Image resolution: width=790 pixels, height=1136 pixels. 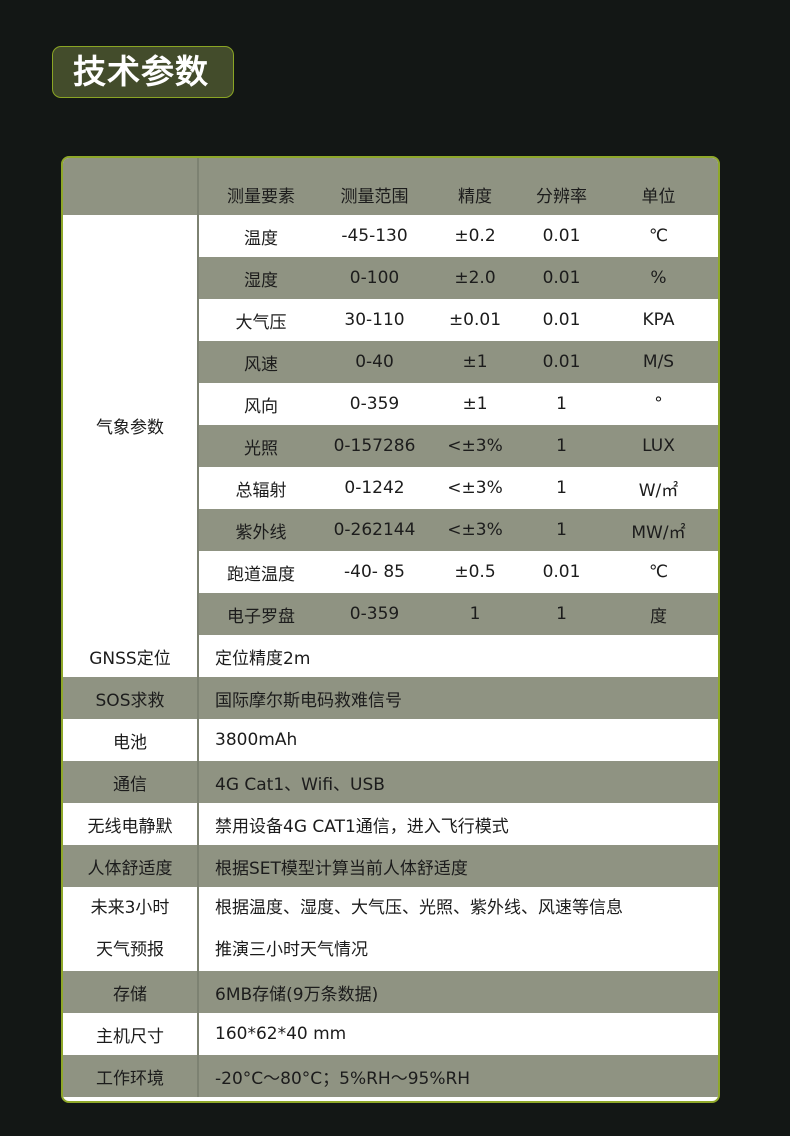 What do you see at coordinates (475, 236) in the screenshot?
I see `table-cell: ±0.2` at bounding box center [475, 236].